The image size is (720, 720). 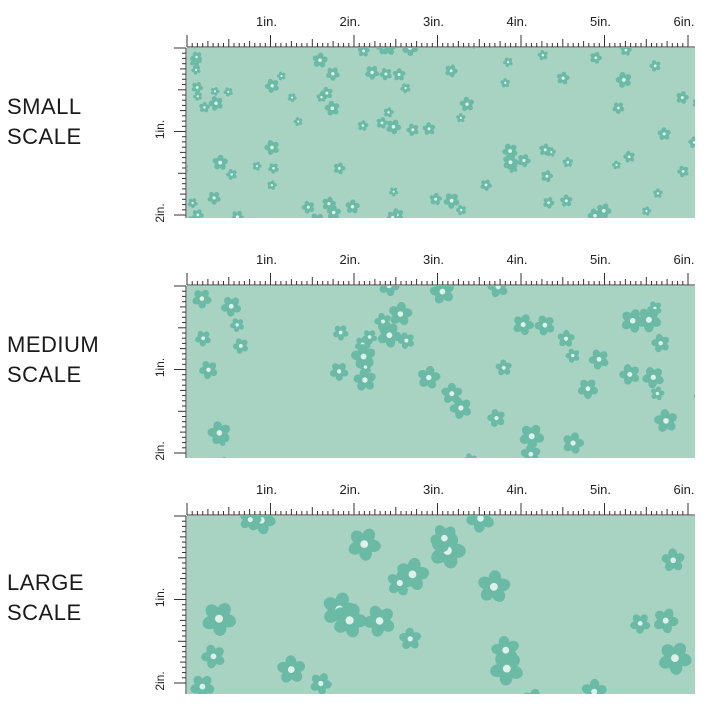 I want to click on ruler-inch-label: 4in., so click(x=517, y=259).